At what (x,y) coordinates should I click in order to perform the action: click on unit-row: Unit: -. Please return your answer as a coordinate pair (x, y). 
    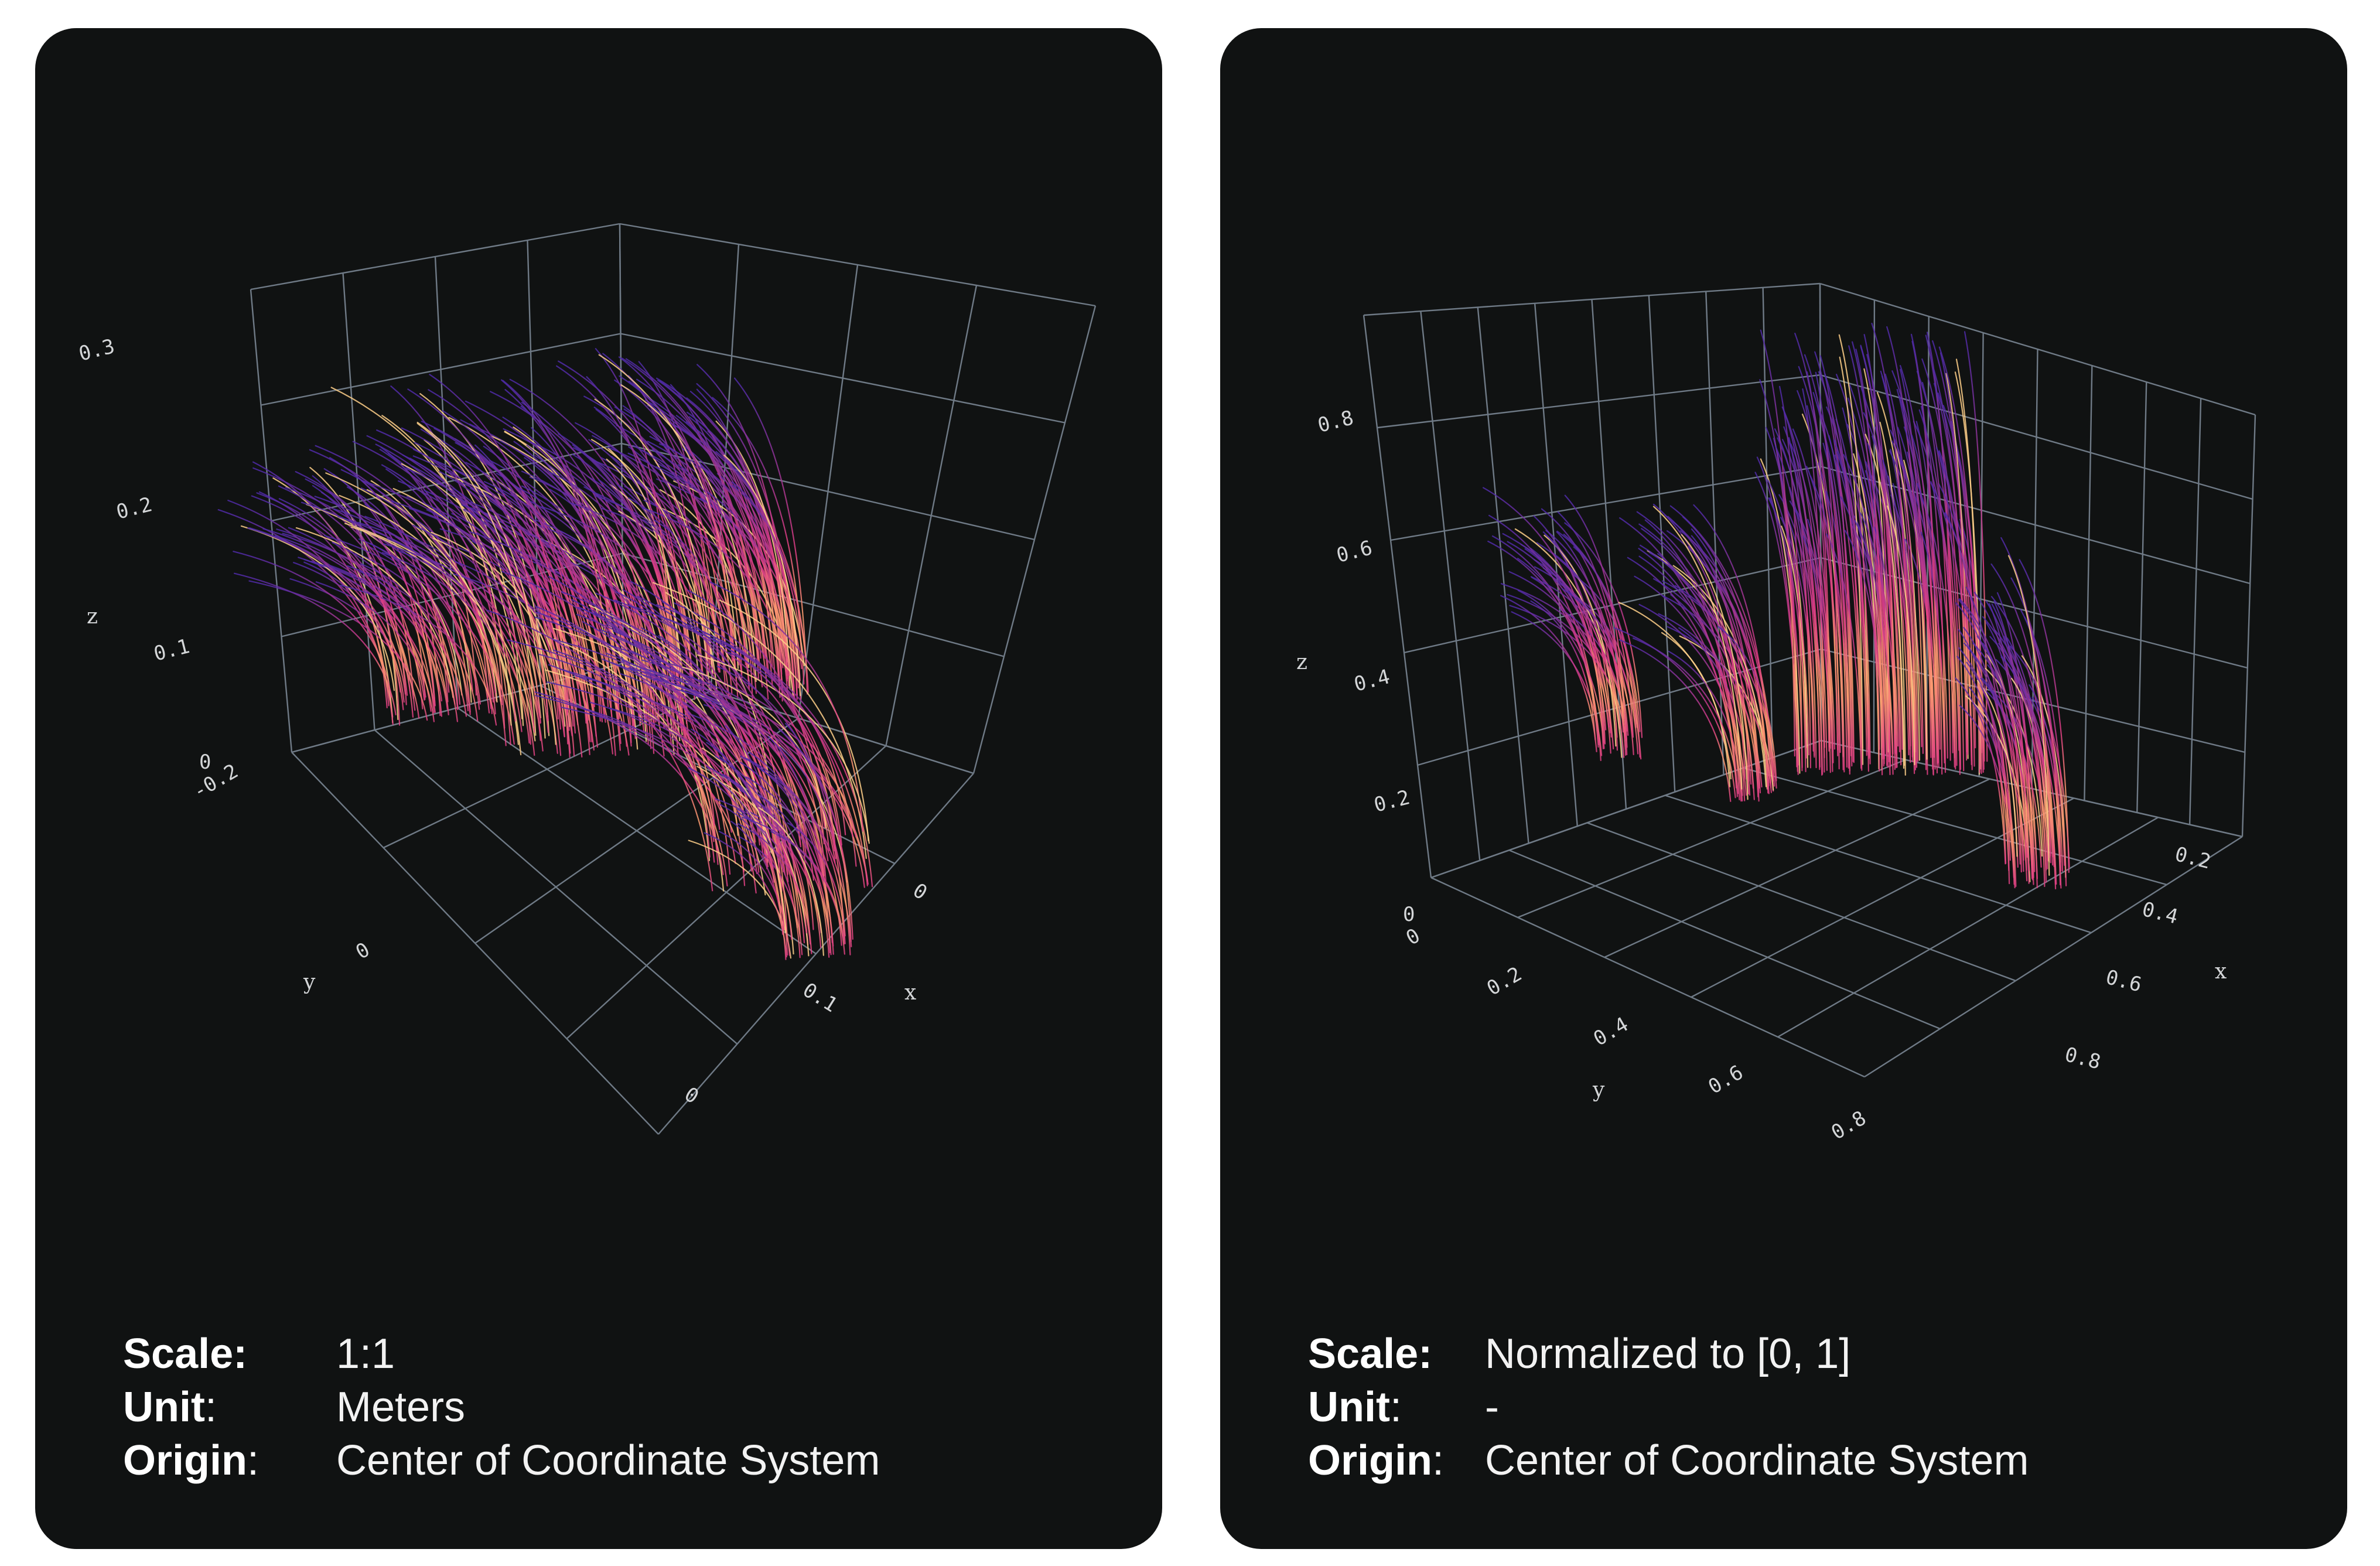
    Looking at the image, I should click on (1668, 1407).